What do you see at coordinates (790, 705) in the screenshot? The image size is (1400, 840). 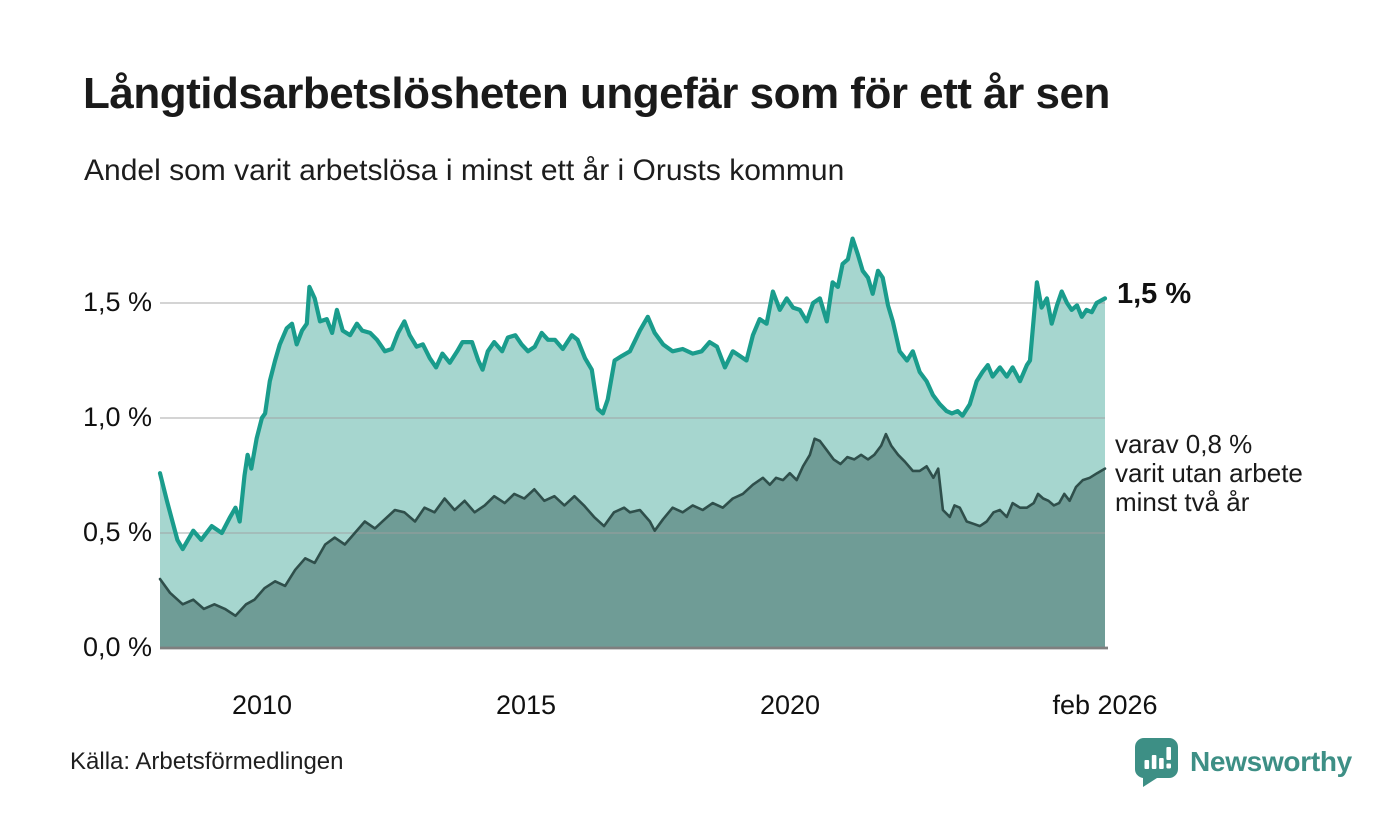 I see `x-axis-tick-label: 2020` at bounding box center [790, 705].